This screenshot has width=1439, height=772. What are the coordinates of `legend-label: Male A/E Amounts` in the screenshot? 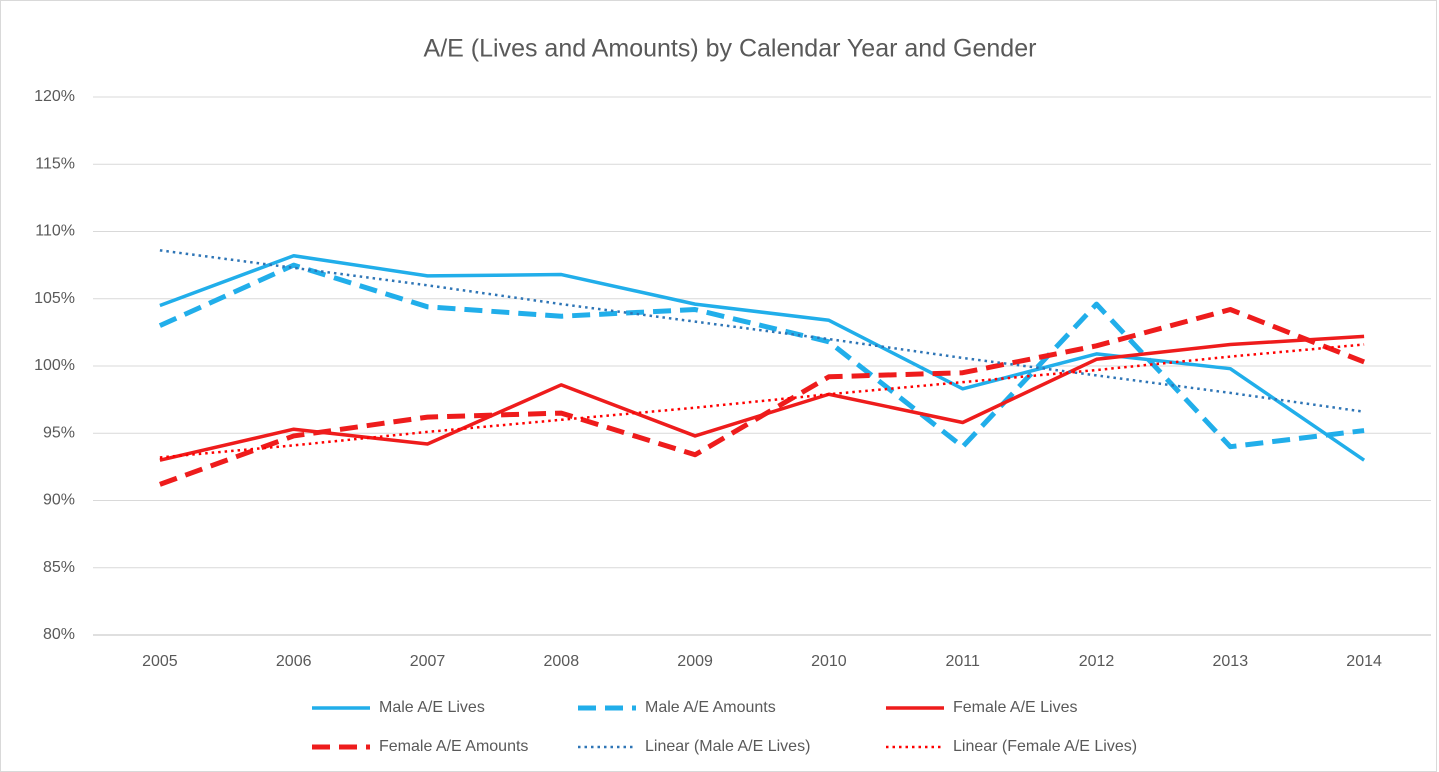 It's located at (710, 707).